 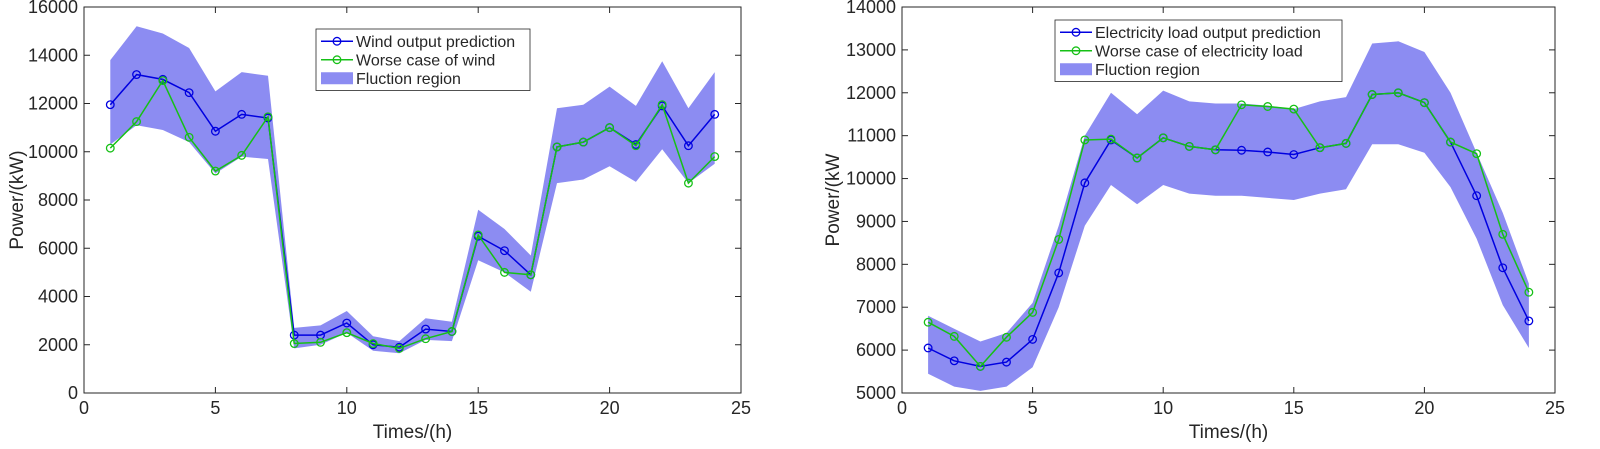 What do you see at coordinates (876, 393) in the screenshot?
I see `y-tick-label: 5000` at bounding box center [876, 393].